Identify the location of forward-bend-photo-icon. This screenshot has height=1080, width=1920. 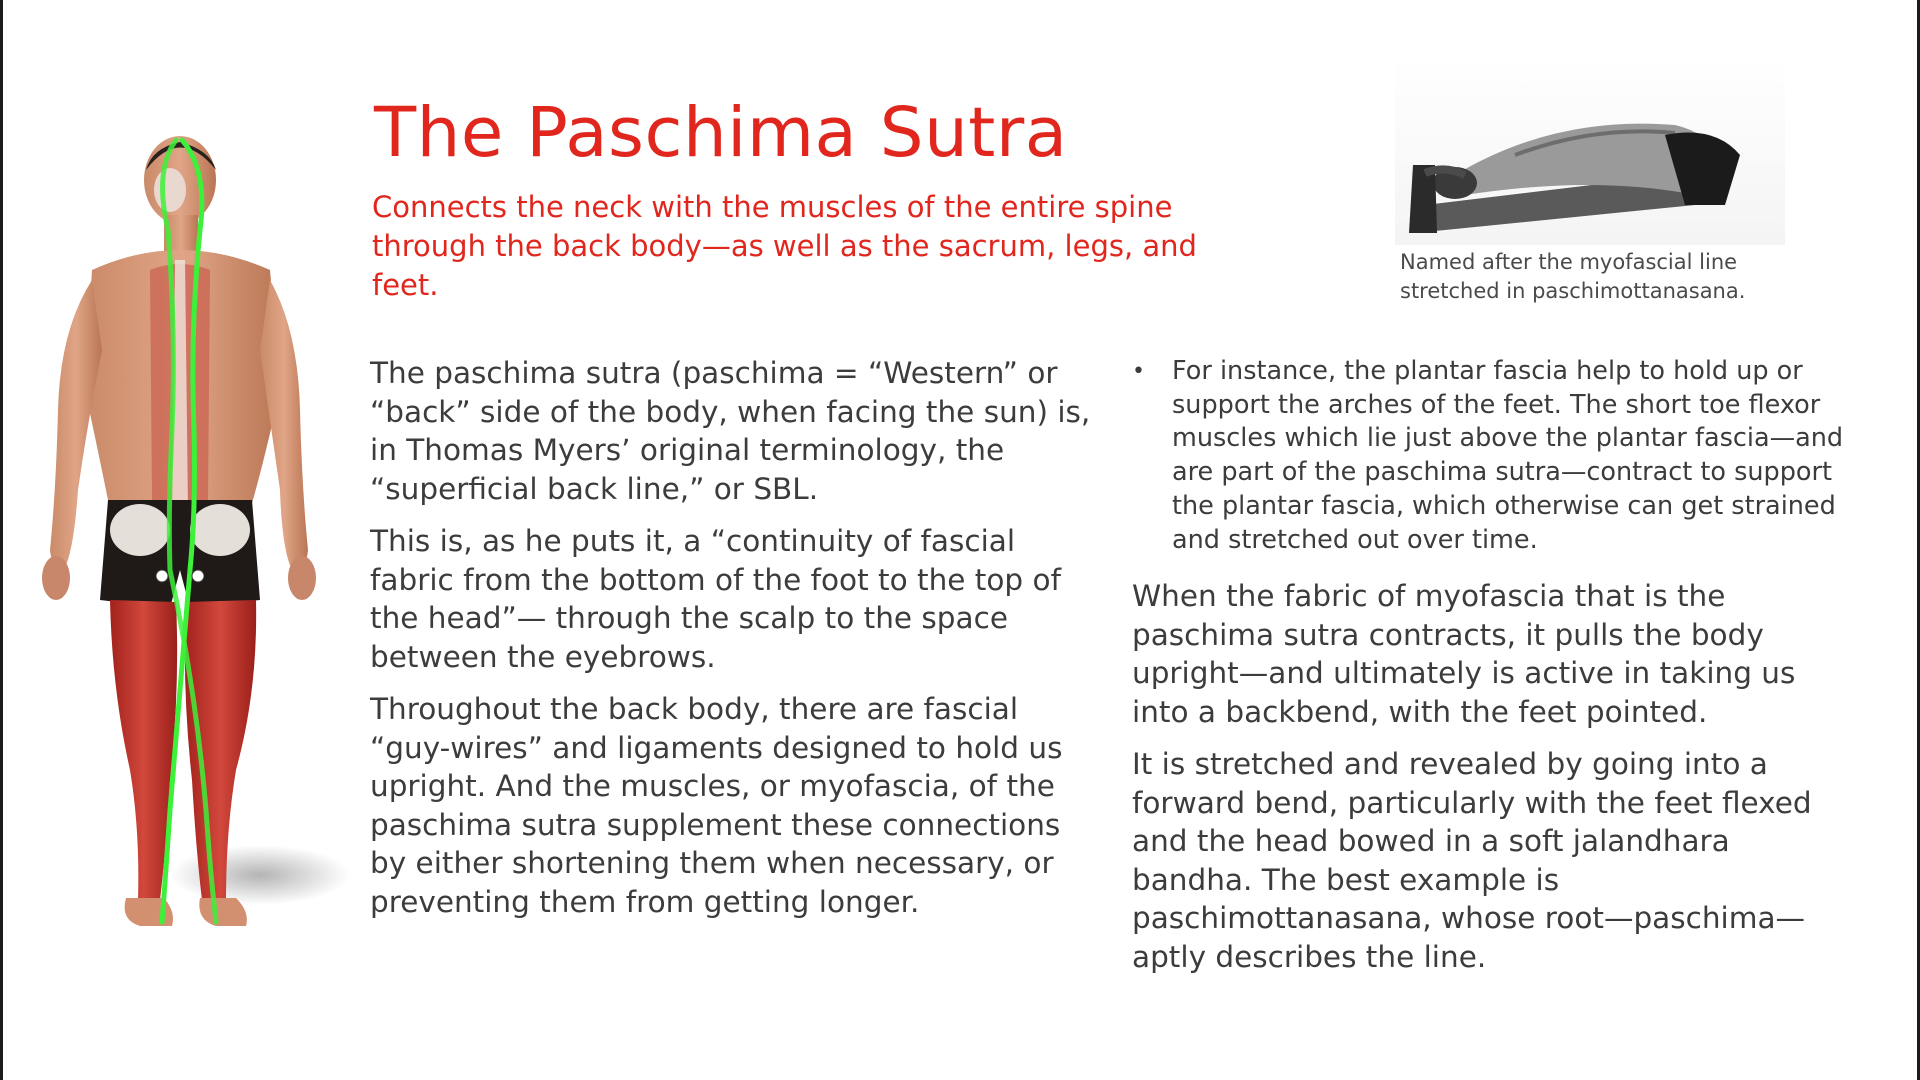
(1590, 150).